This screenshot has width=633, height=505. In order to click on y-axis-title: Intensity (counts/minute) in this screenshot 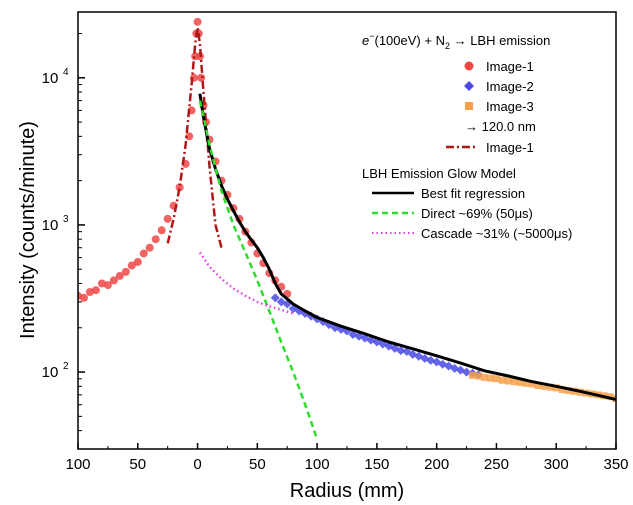, I will do `click(28, 230)`.